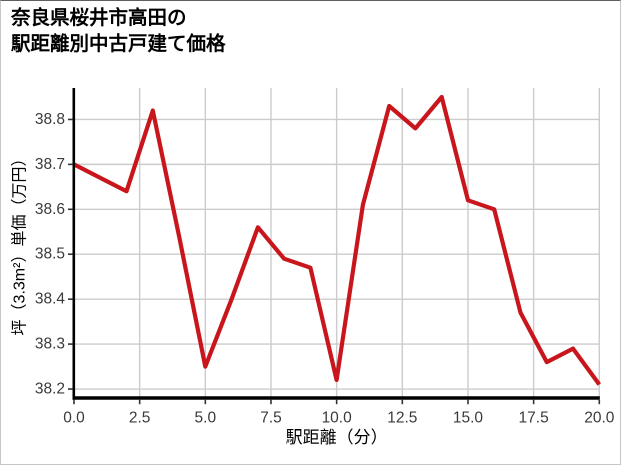 The image size is (621, 465). Describe the element at coordinates (50, 299) in the screenshot. I see `y-tick-label: 38.4` at that location.